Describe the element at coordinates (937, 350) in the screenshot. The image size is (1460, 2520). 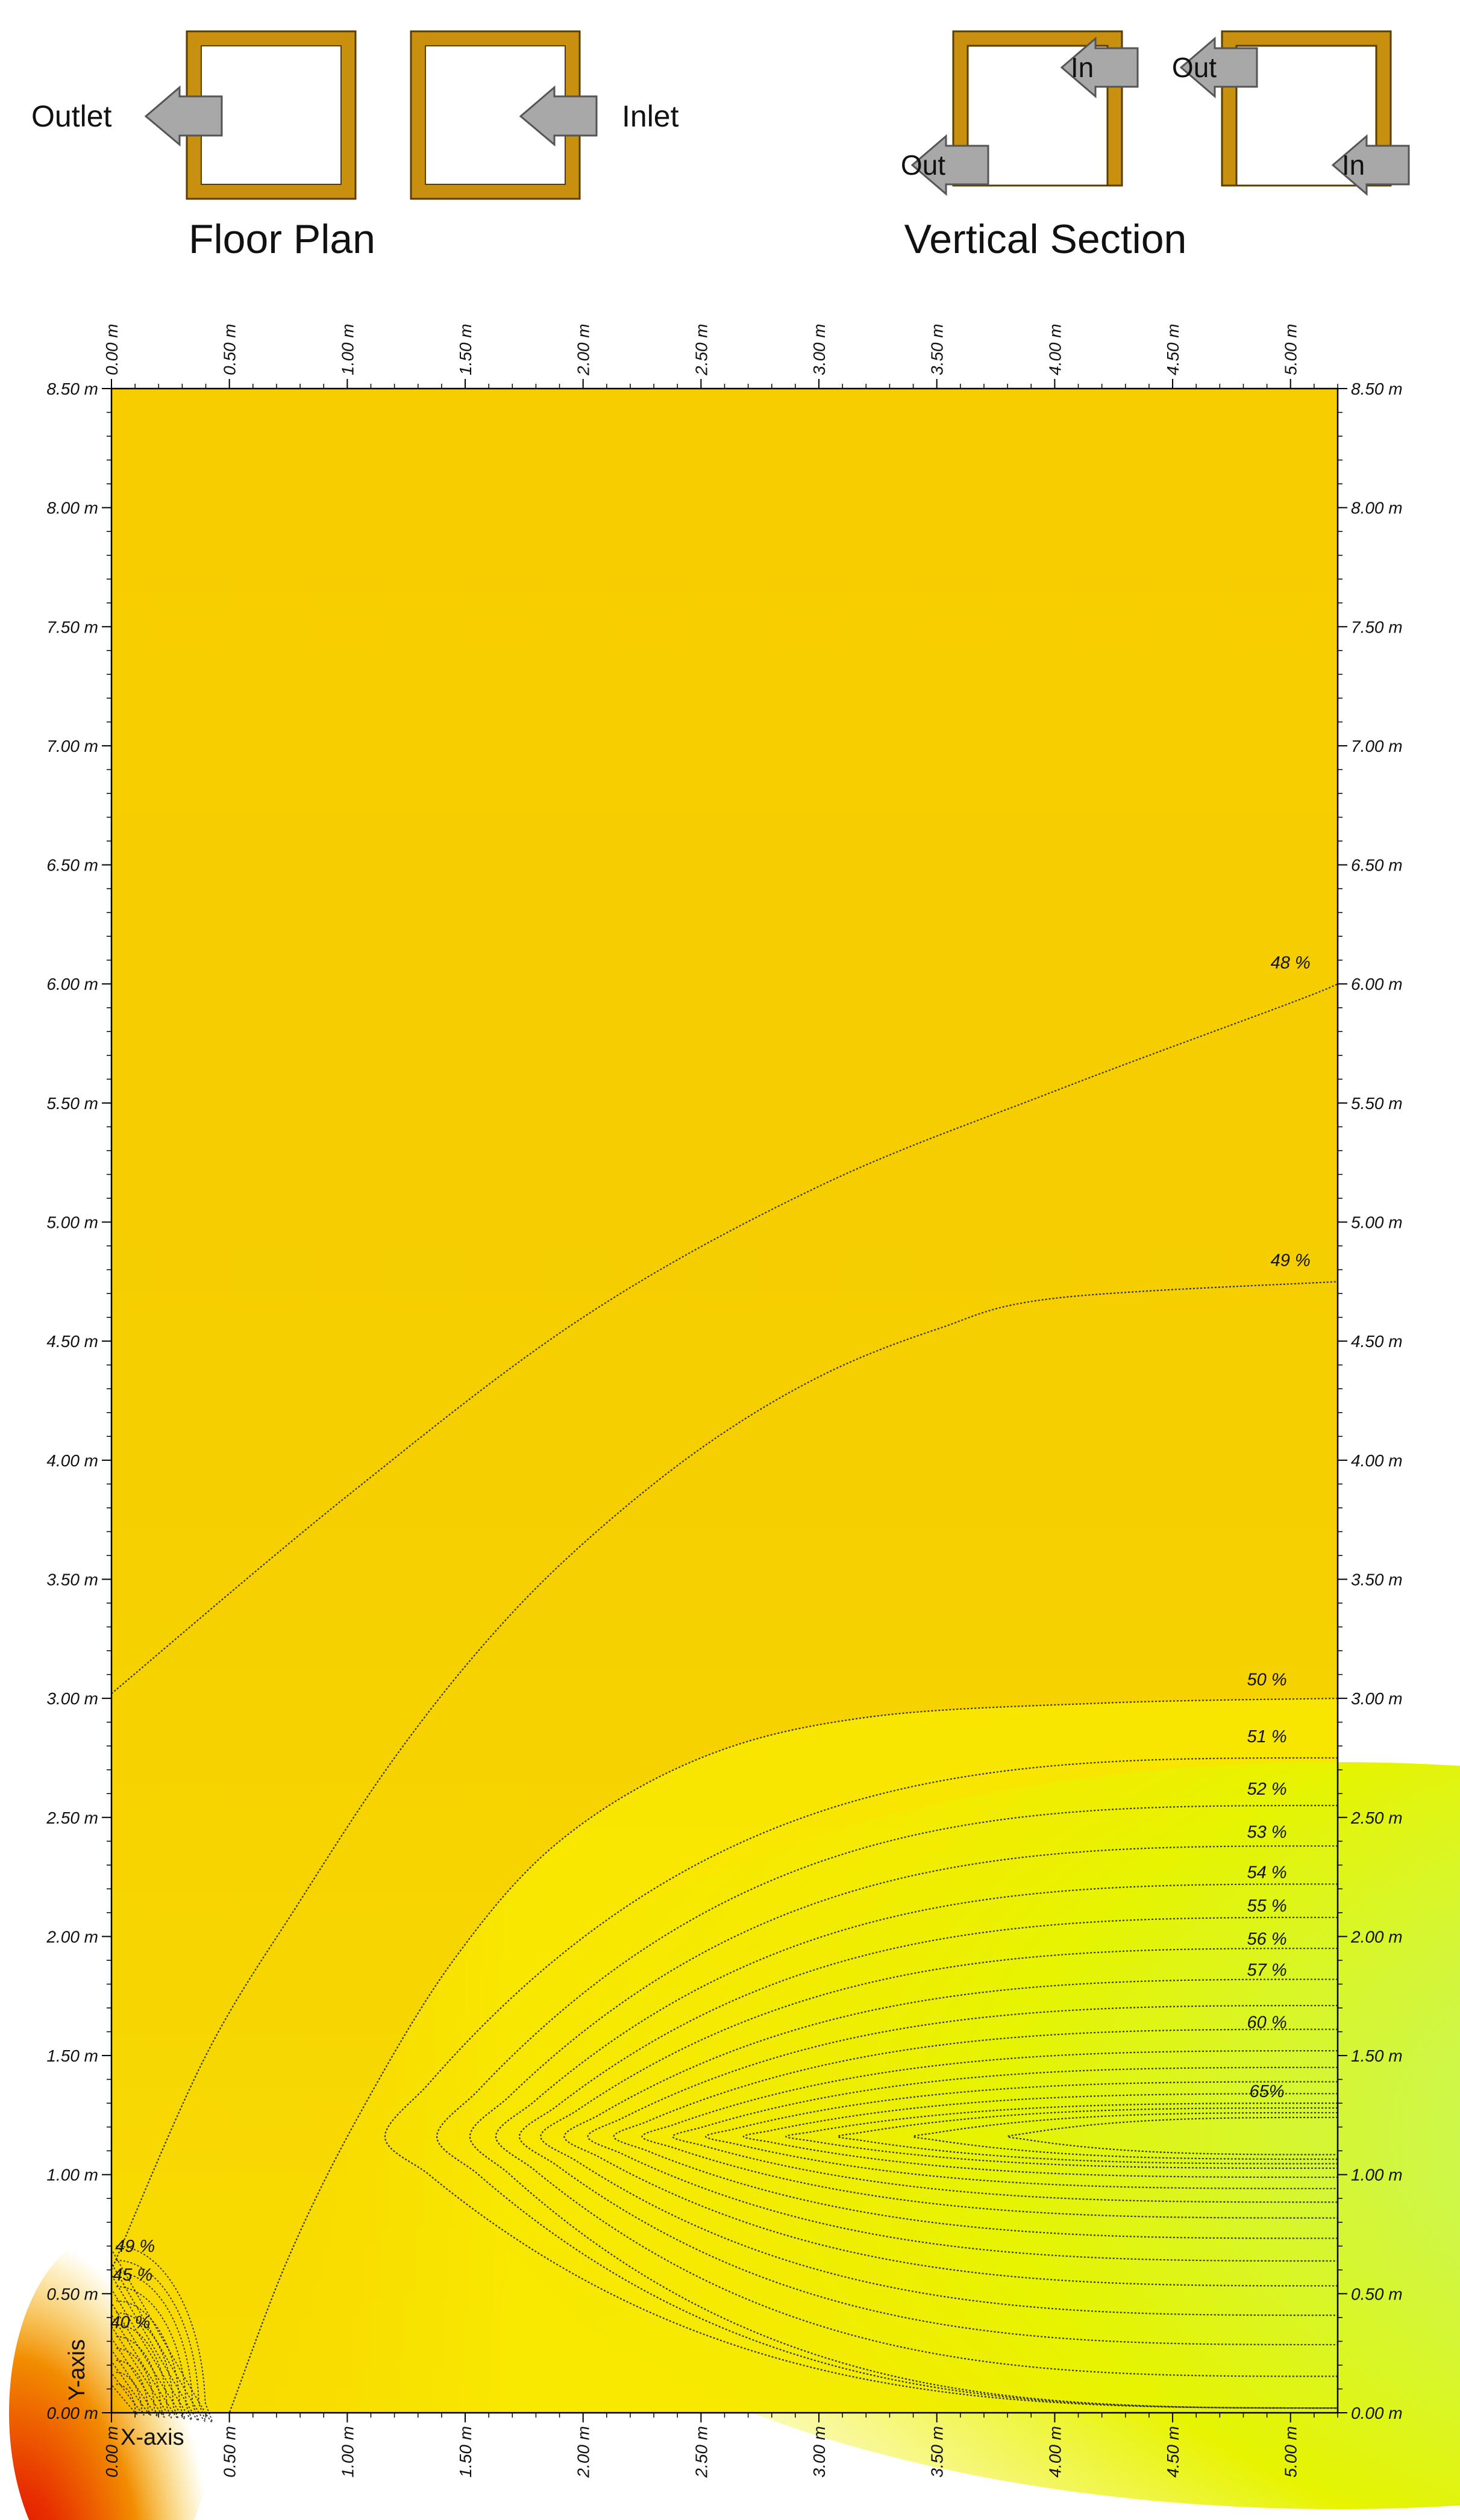
I see `x-tick-label-top: 3.50 m` at that location.